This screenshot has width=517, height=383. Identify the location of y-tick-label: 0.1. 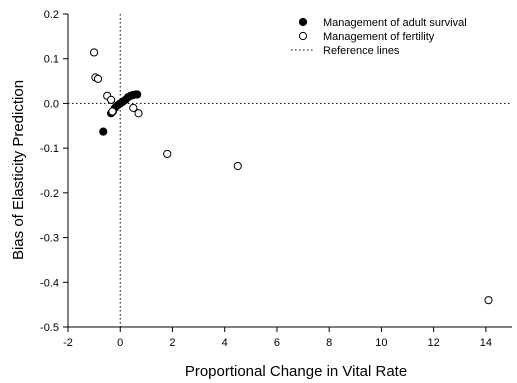
(51, 60).